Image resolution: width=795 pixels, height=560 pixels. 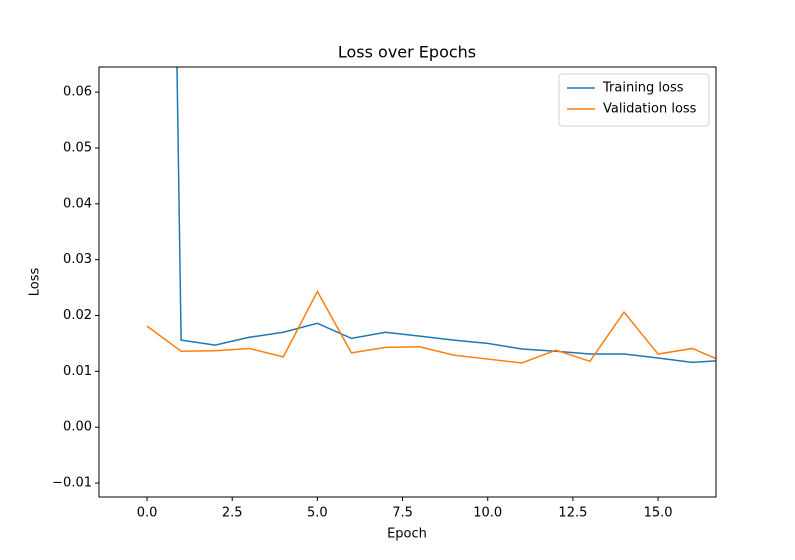 I want to click on x-tick-label: 5.0, so click(x=317, y=513).